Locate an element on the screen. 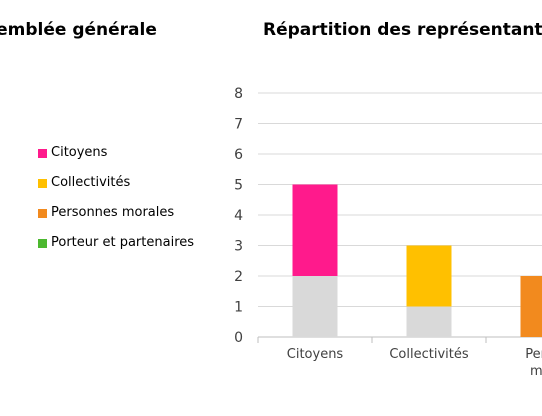 This screenshot has width=542, height=416. y-tick-label: 0 is located at coordinates (238, 338).